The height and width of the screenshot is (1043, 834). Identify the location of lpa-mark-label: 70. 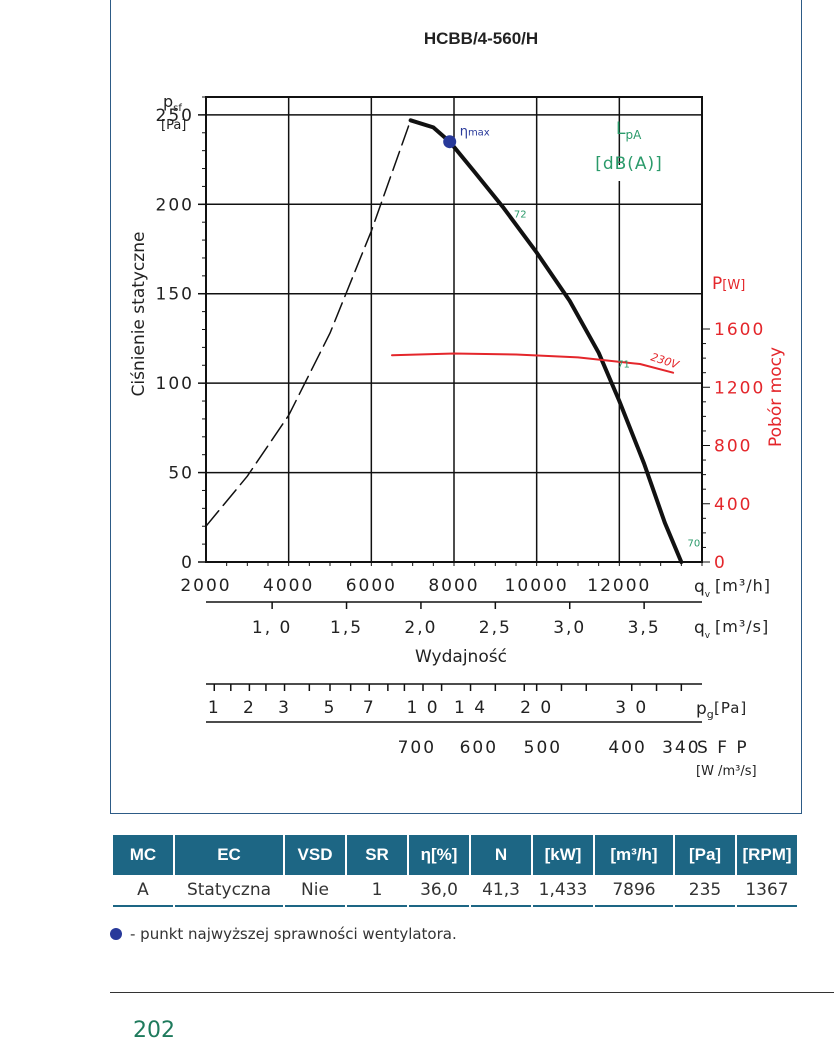
(693, 543).